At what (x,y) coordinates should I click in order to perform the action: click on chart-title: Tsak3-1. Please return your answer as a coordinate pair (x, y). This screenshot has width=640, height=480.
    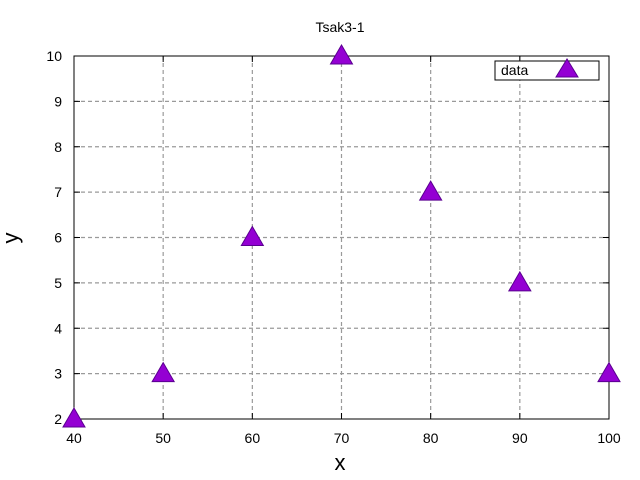
    Looking at the image, I should click on (339, 27).